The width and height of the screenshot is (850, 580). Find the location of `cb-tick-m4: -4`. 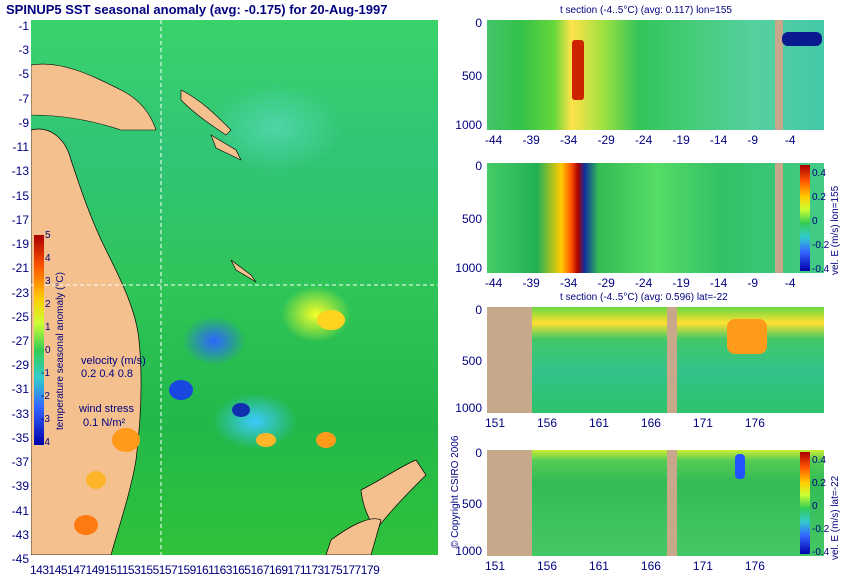

cb-tick-m4: -4 is located at coordinates (45, 442).